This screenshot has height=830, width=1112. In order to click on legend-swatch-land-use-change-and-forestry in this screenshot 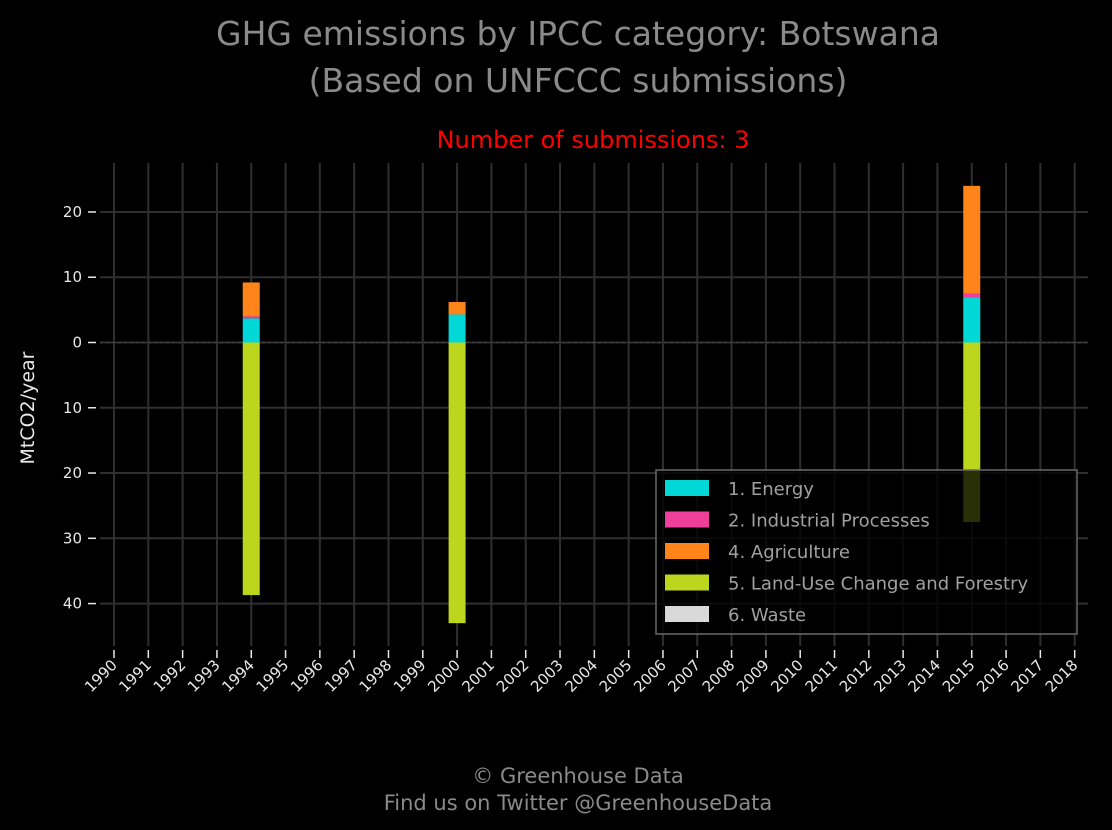, I will do `click(687, 582)`.